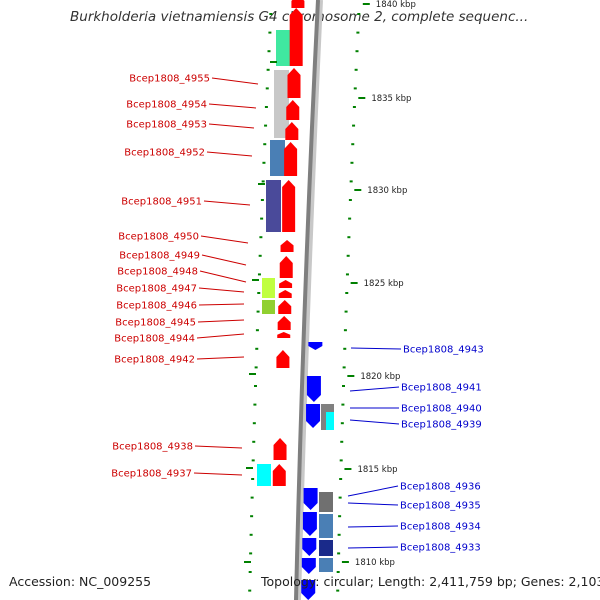 This screenshot has height=600, width=600. What do you see at coordinates (441, 388) in the screenshot?
I see `reverse-gene-label: Bcep1808_4941` at bounding box center [441, 388].